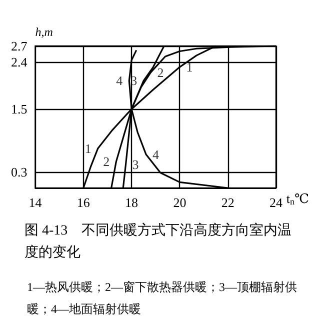 This screenshot has width=329, height=331. Describe the element at coordinates (83, 202) in the screenshot. I see `x-tick-label: 16` at that location.